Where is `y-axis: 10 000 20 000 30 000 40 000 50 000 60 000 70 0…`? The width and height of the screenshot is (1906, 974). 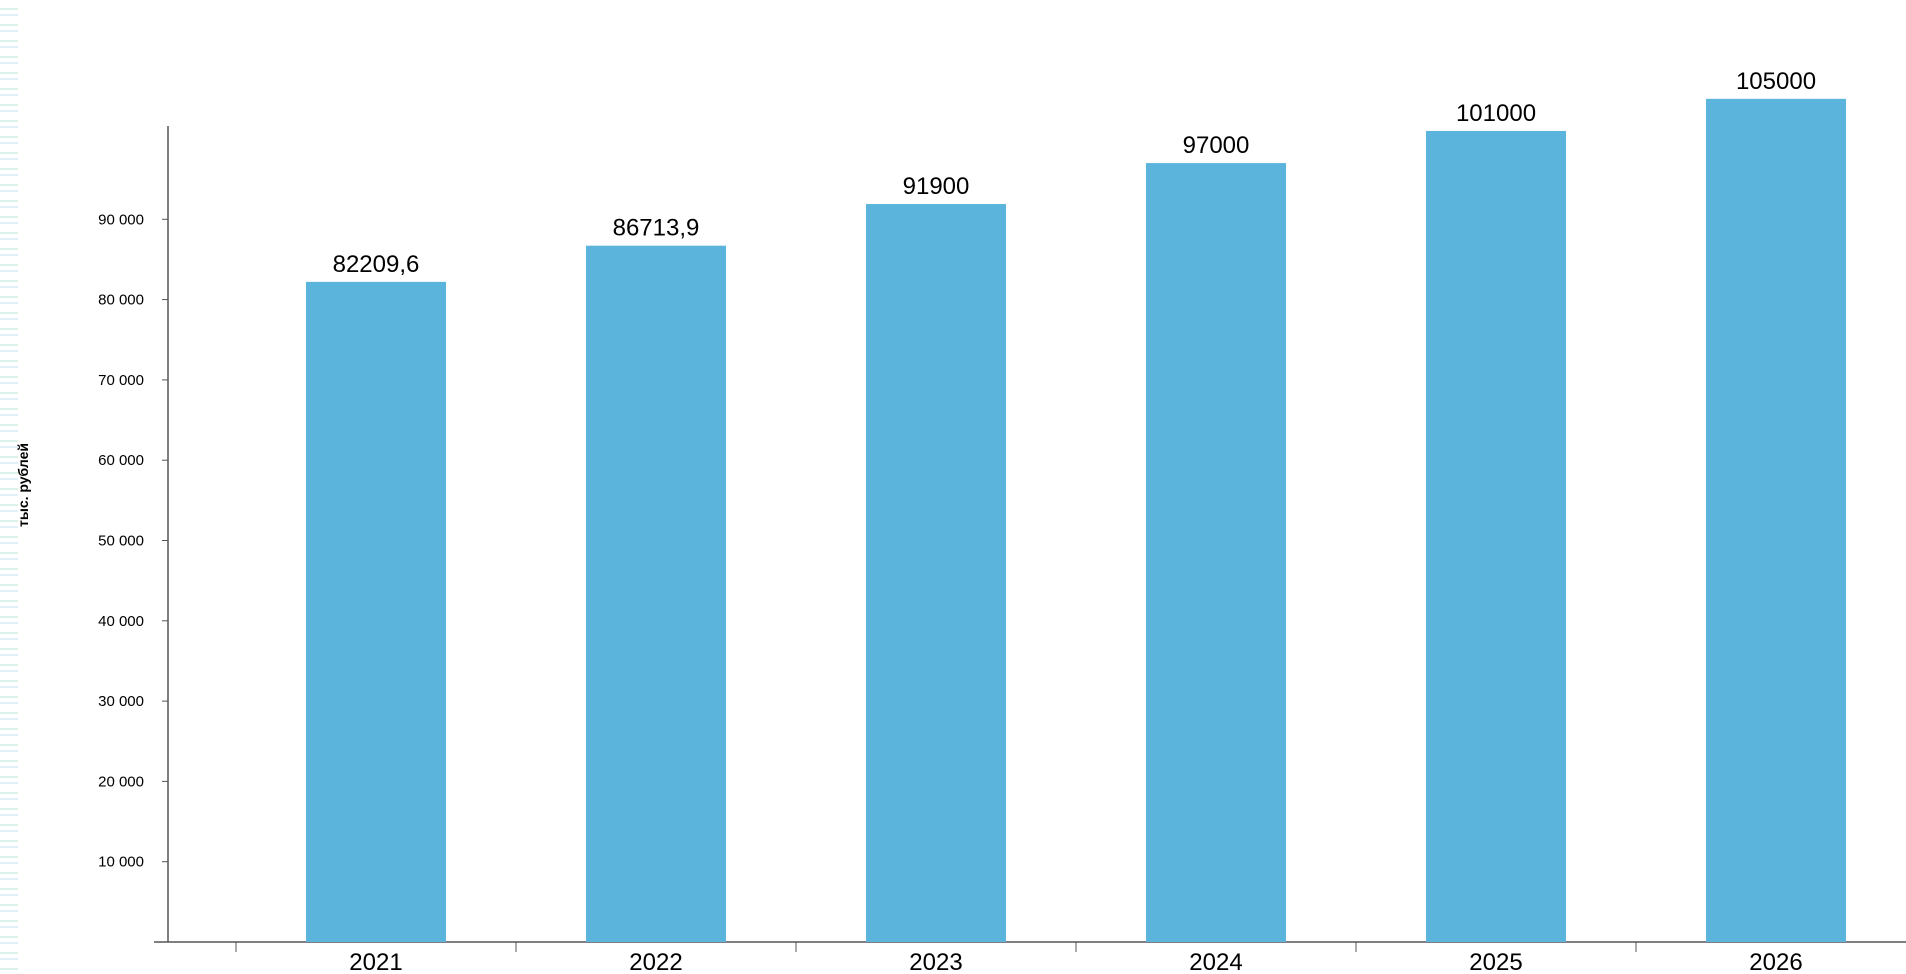 y-axis: 10 000 20 000 30 000 40 000 50 000 60 000 70 0… is located at coordinates (133, 534).